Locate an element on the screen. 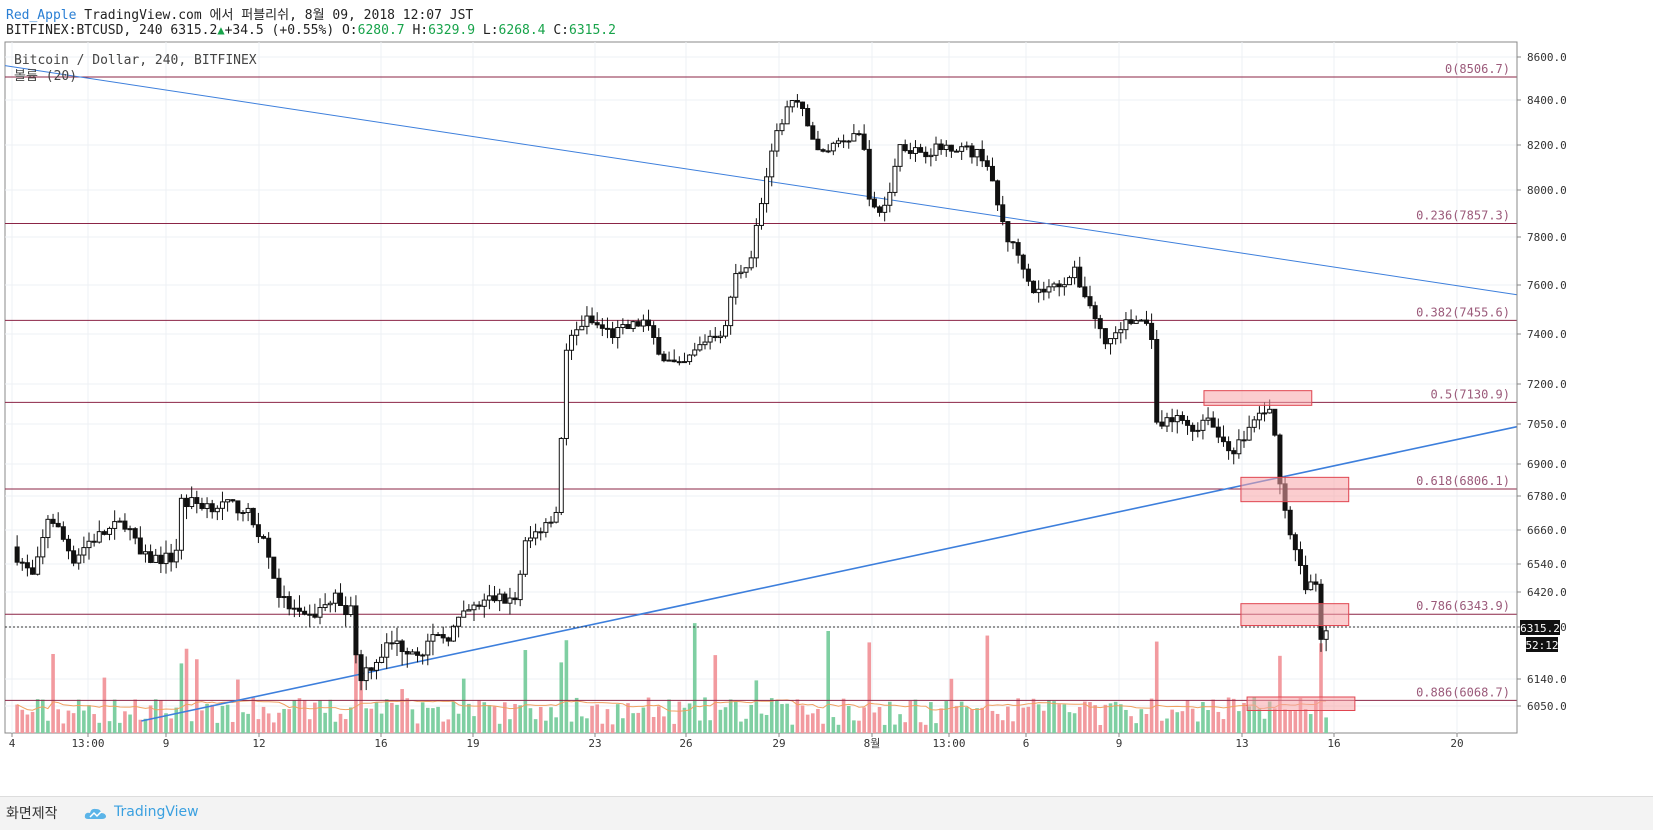 Image resolution: width=1653 pixels, height=830 pixels. time-axis: 4 13:00 9 12 16 19 23 26 29 8월 13:00 6 9 13 16 20 is located at coordinates (736, 741).